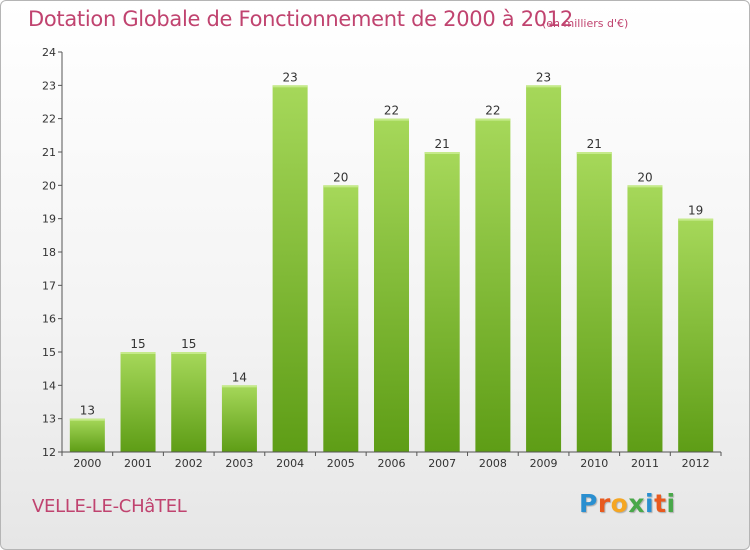 The image size is (750, 550). I want to click on commune-name: VELLE-LE-CHâTEL, so click(109, 506).